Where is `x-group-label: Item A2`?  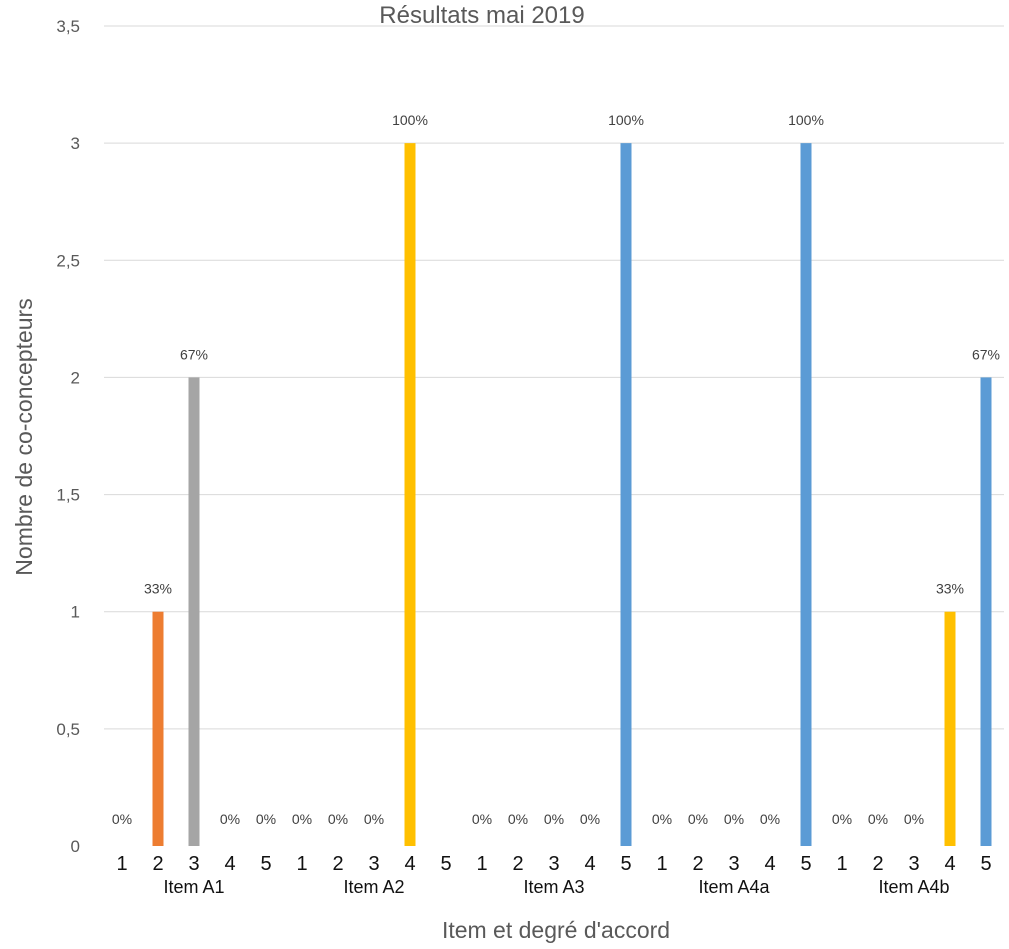
x-group-label: Item A2 is located at coordinates (373, 887).